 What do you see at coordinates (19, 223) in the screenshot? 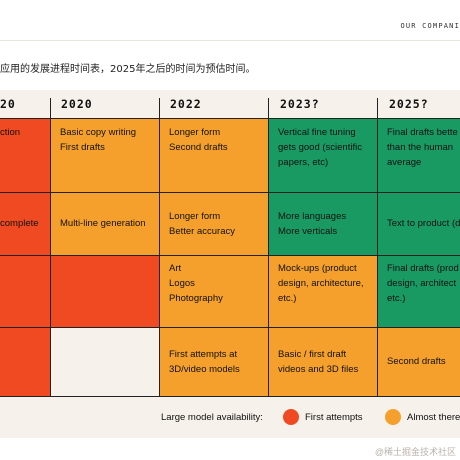
I see `cell-text-line: complete` at bounding box center [19, 223].